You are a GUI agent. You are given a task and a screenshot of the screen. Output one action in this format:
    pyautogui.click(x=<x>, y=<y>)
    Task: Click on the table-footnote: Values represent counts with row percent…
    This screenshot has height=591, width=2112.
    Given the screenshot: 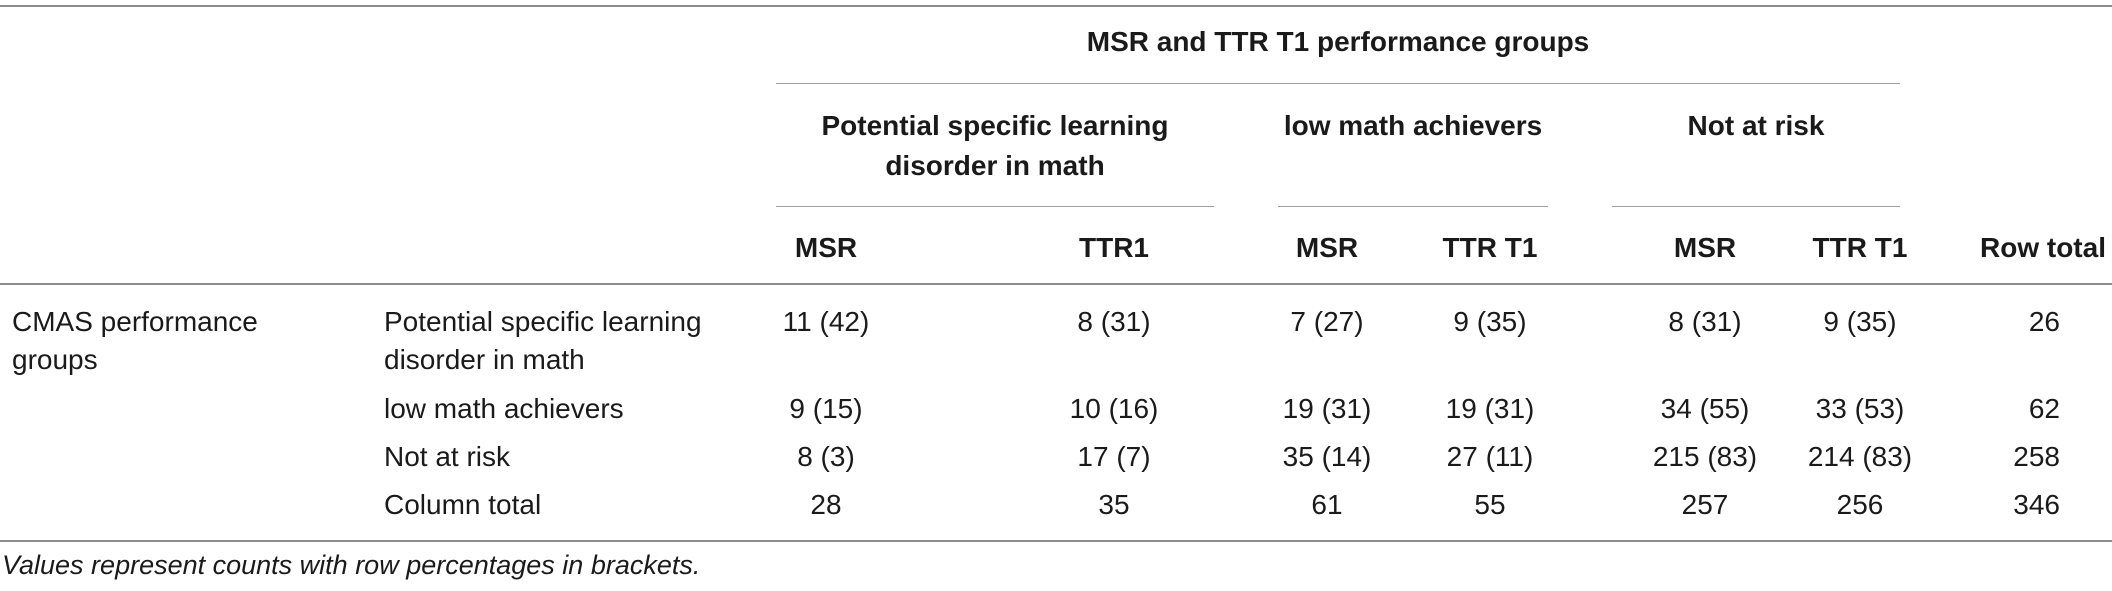 What is the action you would take?
    pyautogui.click(x=351, y=565)
    